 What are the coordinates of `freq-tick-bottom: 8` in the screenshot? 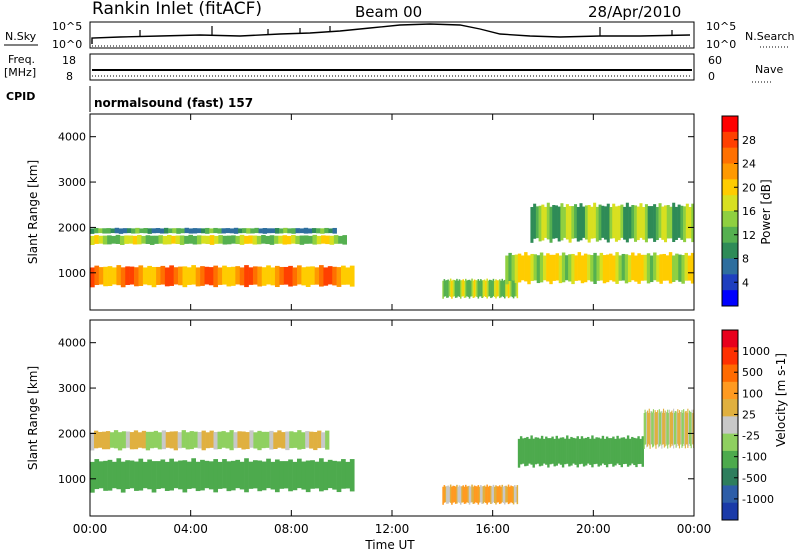 It's located at (69, 76).